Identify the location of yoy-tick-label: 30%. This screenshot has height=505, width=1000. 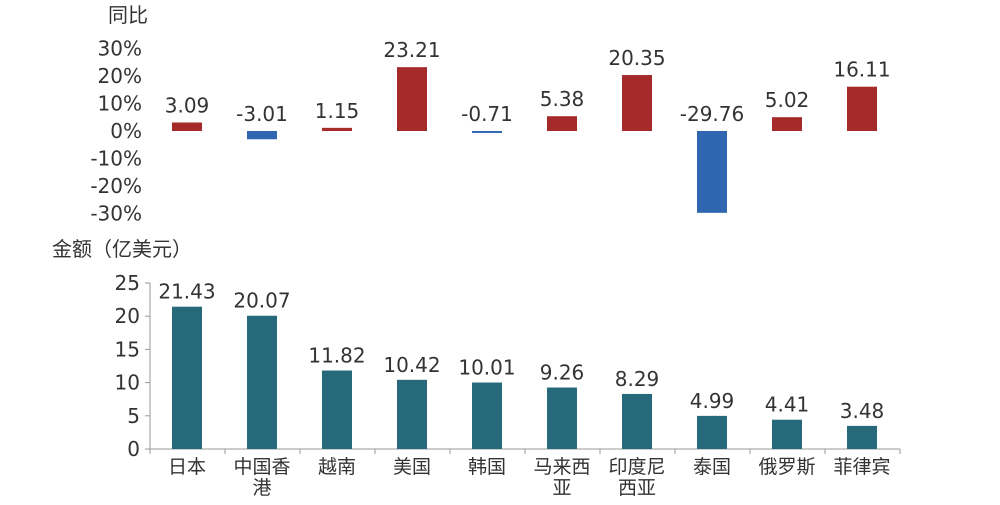
(120, 49).